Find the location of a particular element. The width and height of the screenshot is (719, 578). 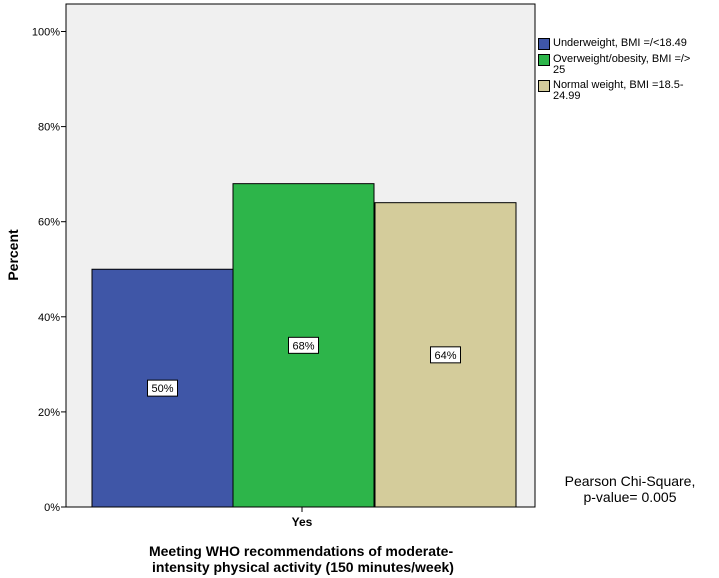

legend-item-overweight: Overweight/obesity, BMI =/> 25 is located at coordinates (627, 65).